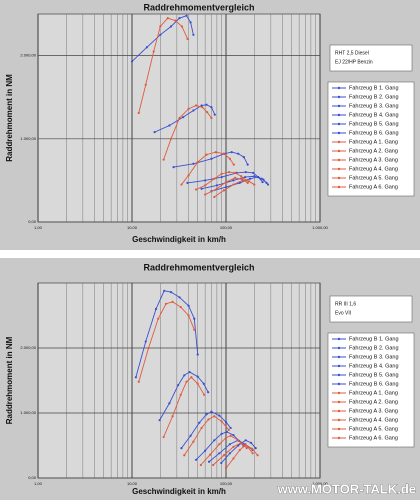  Describe the element at coordinates (374, 115) in the screenshot. I see `legend-label: Fahrzeug B 4. Gang` at that location.